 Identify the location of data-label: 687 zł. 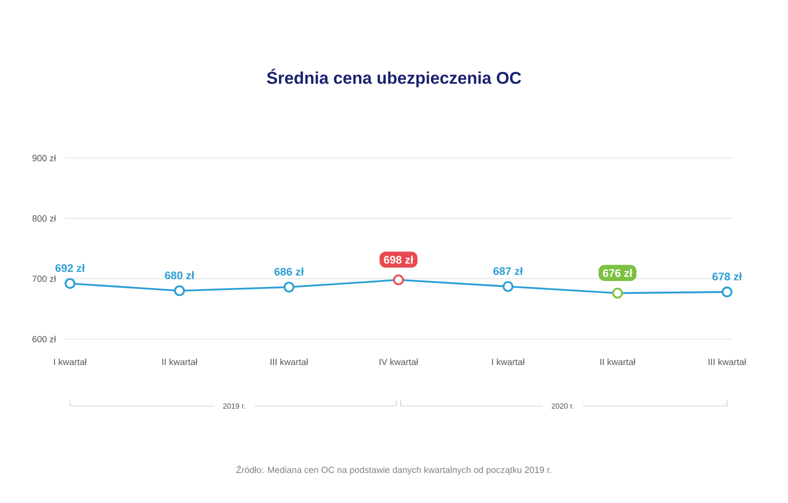
(508, 270).